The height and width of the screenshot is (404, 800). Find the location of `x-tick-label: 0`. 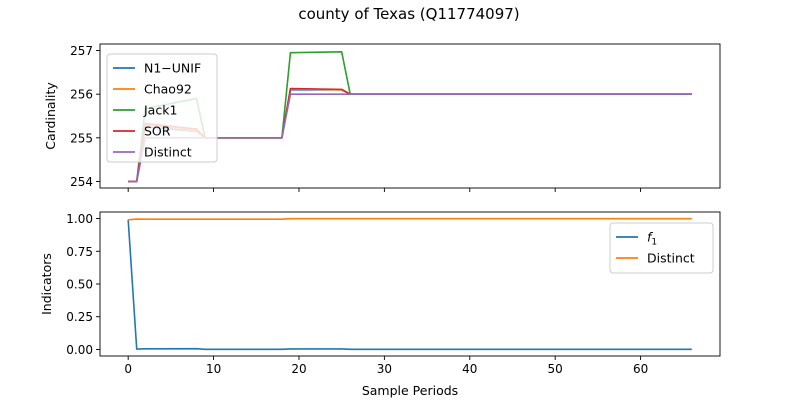

x-tick-label: 0 is located at coordinates (128, 369).